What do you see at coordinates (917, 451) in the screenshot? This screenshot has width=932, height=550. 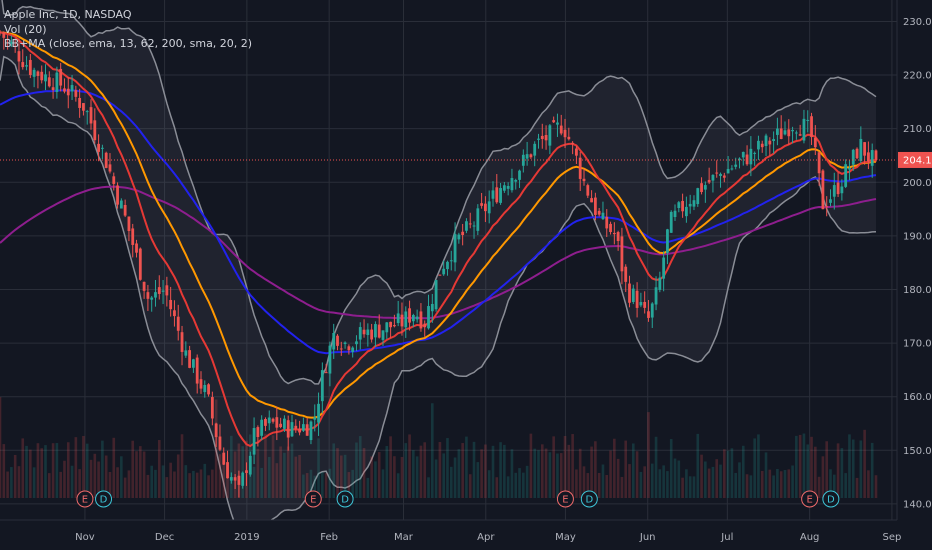 I see `price-tick-label: 150.00` at bounding box center [917, 451].